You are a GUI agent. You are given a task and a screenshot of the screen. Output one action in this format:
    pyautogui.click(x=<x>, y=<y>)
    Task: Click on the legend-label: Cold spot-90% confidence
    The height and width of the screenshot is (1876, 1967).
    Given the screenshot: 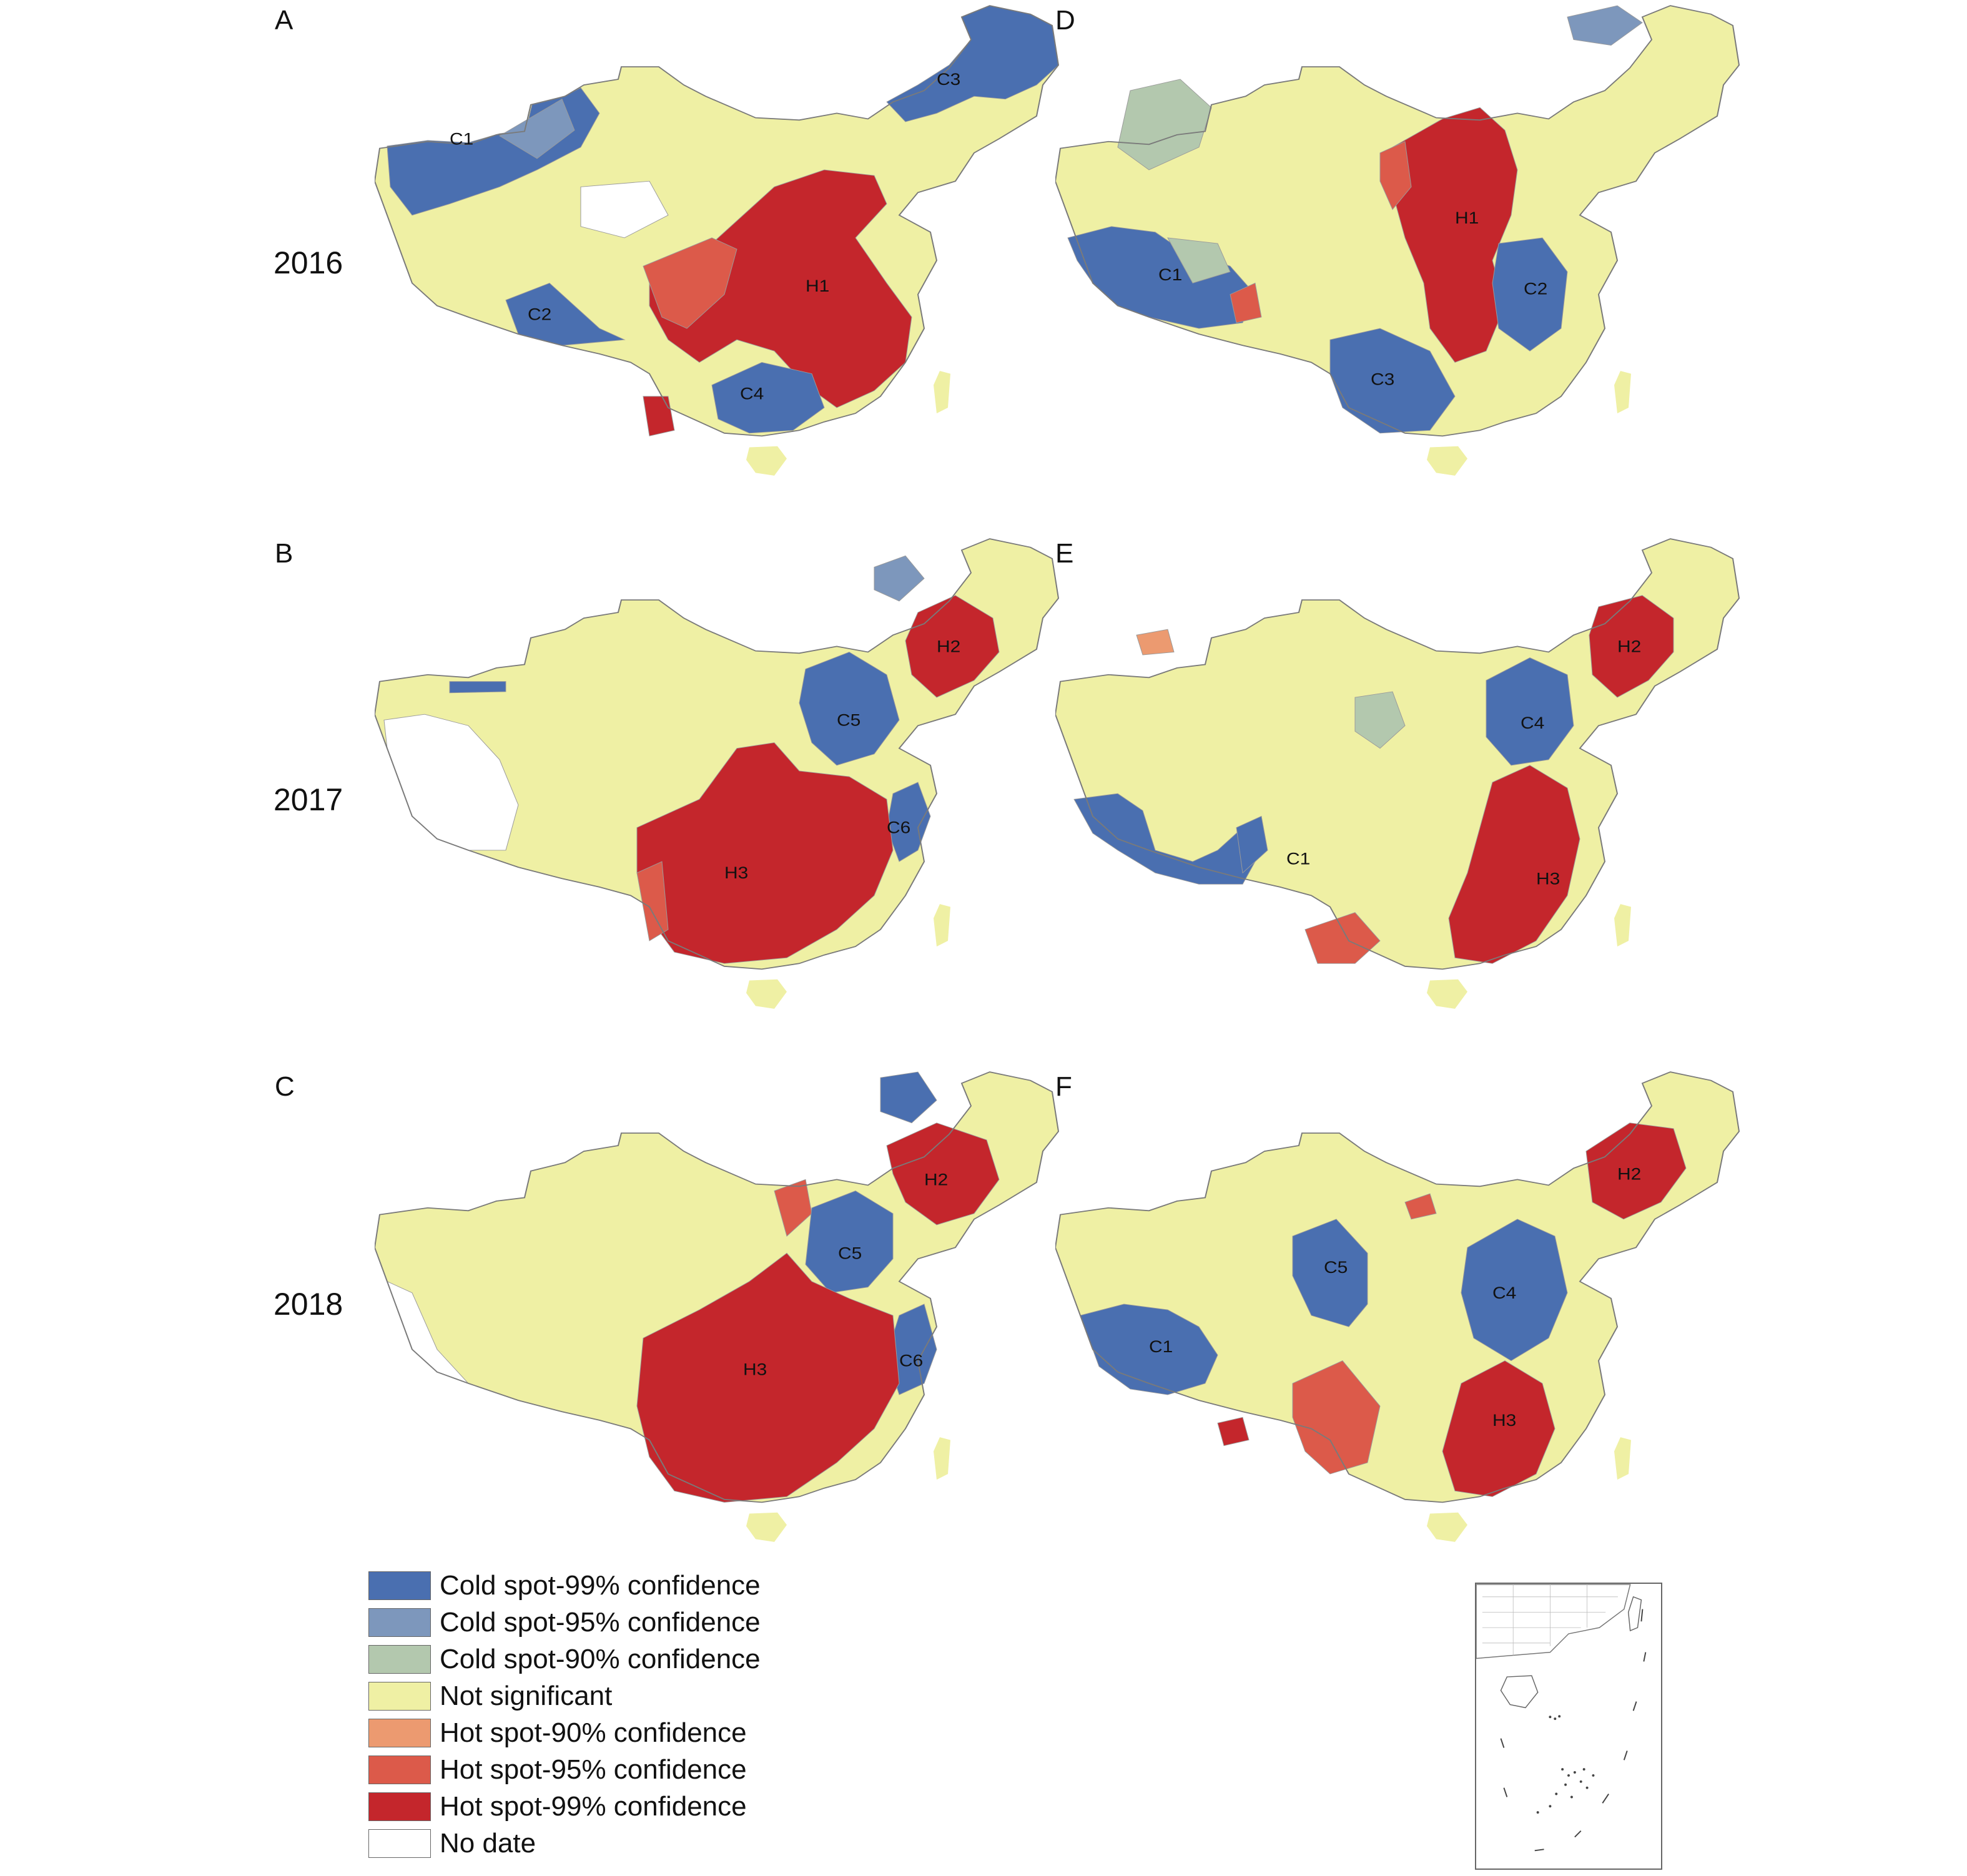 What is the action you would take?
    pyautogui.click(x=600, y=1659)
    